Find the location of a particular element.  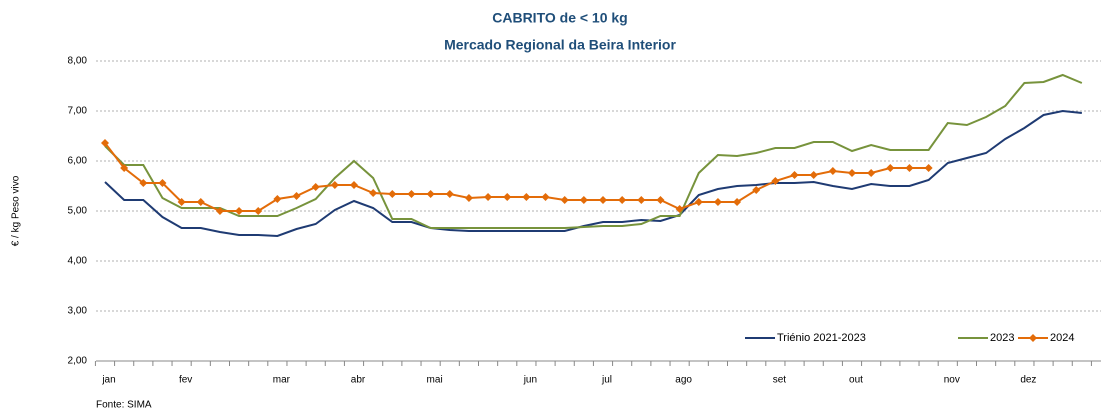

x-tick-label: set is located at coordinates (780, 380).